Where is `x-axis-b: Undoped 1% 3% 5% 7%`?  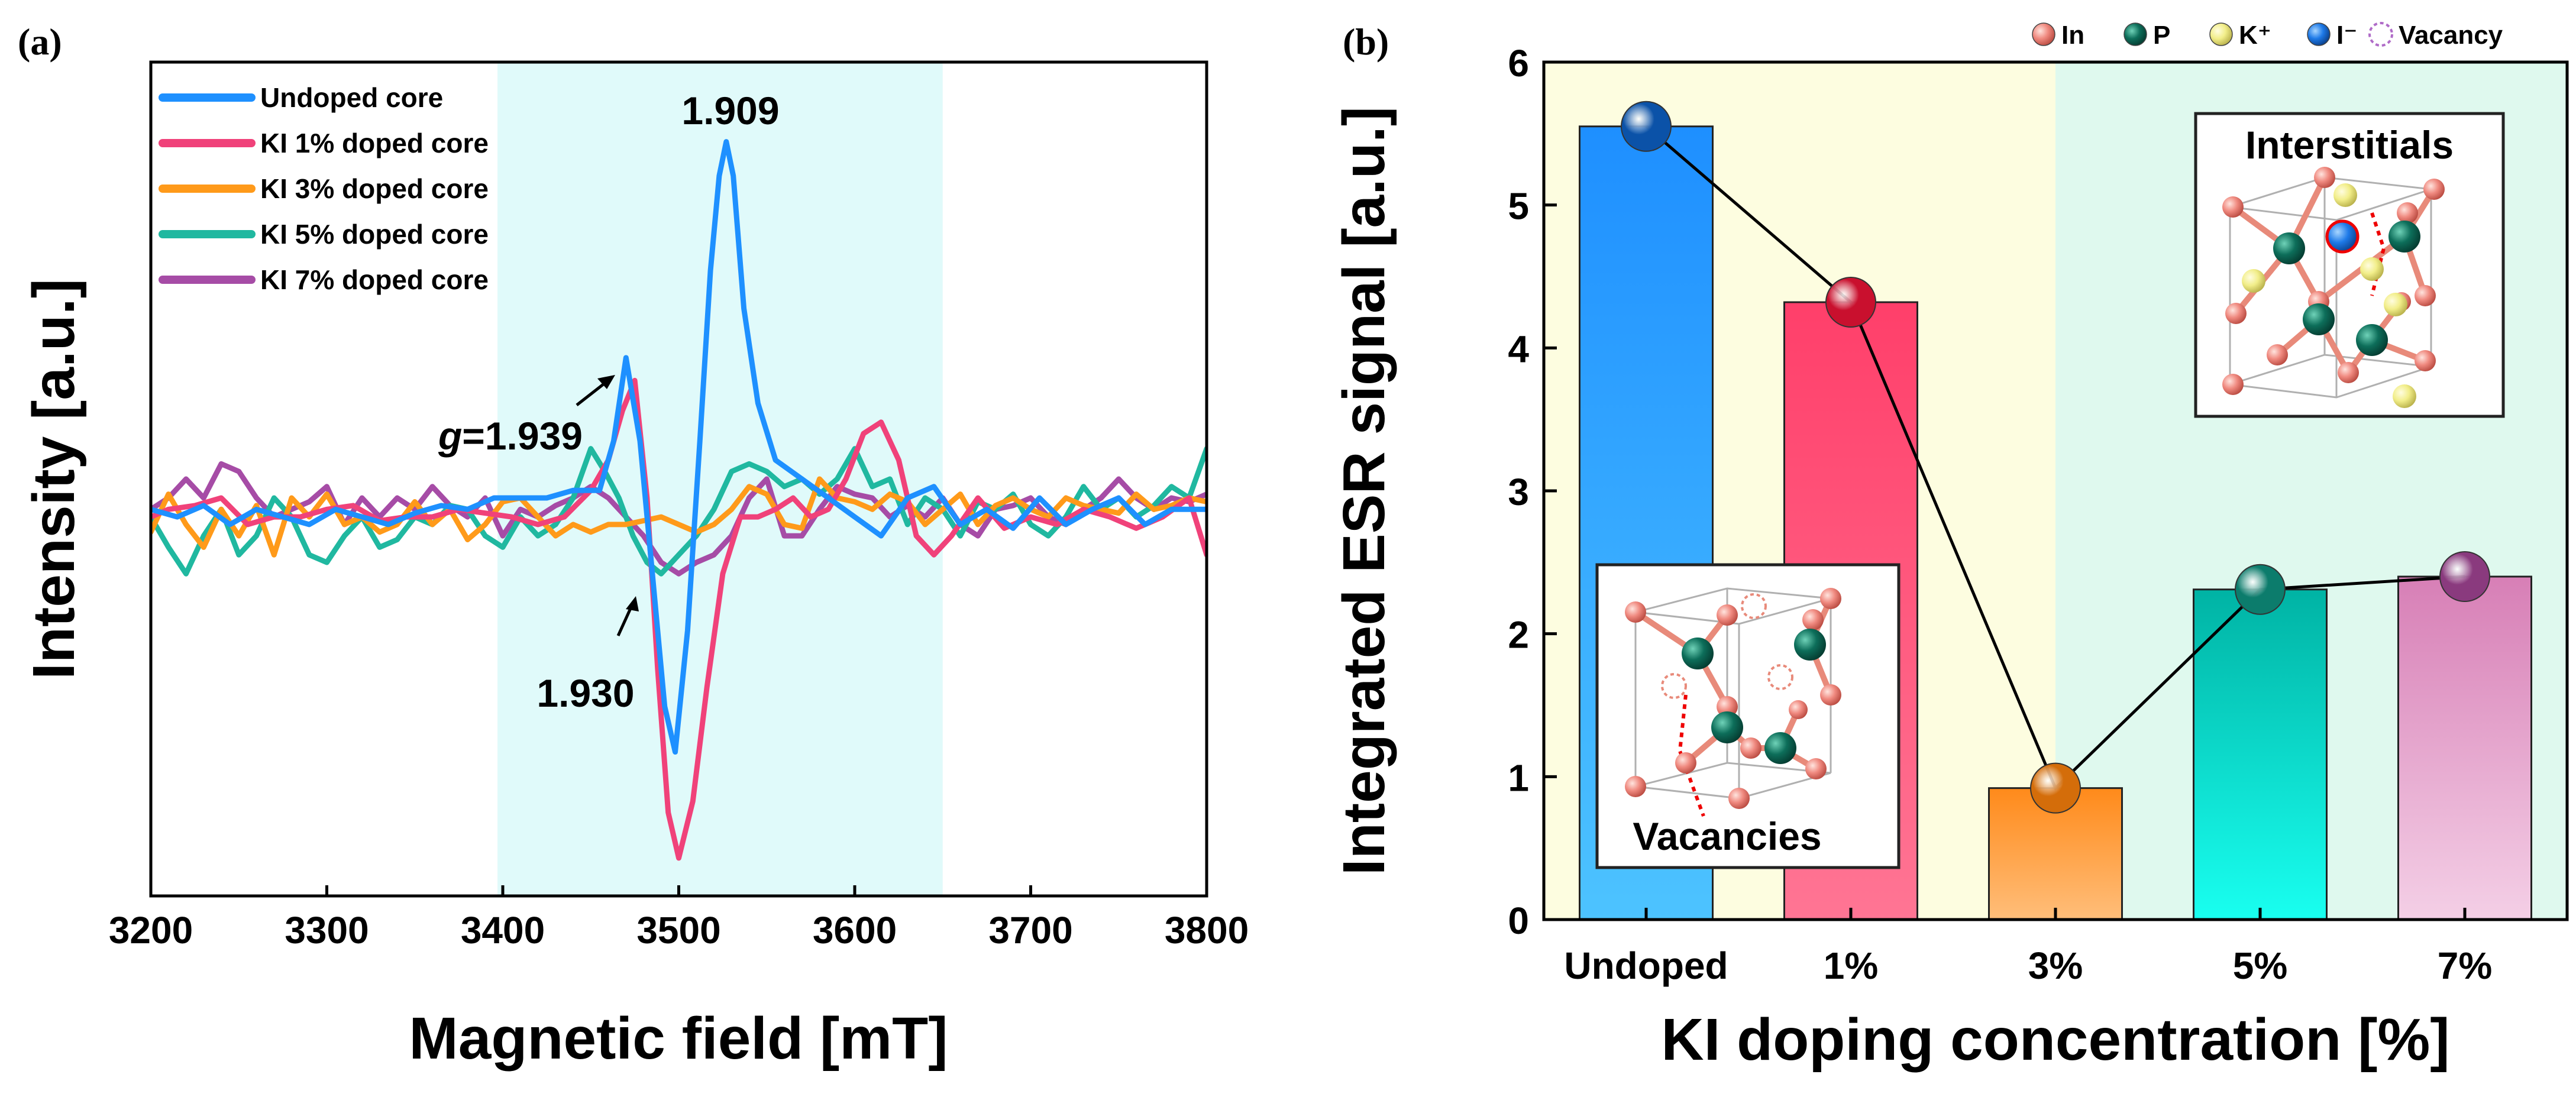
x-axis-b: Undoped 1% 3% 5% 7% is located at coordinates (2028, 947).